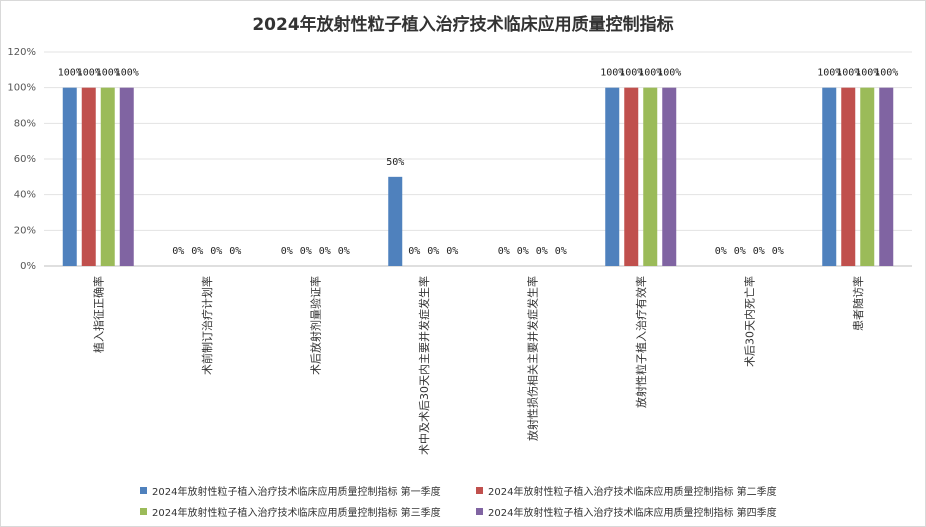 Image resolution: width=926 pixels, height=527 pixels. What do you see at coordinates (632, 513) in the screenshot?
I see `legend-label: 2024年放射性粒子植入治疗技术临床应用质量控制指标 第四季度` at bounding box center [632, 513].